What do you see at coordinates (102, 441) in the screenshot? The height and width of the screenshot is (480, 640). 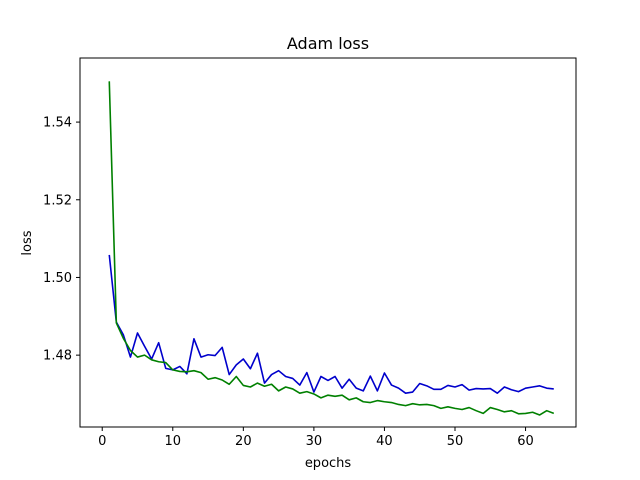 I see `x-tick-label: 0` at bounding box center [102, 441].